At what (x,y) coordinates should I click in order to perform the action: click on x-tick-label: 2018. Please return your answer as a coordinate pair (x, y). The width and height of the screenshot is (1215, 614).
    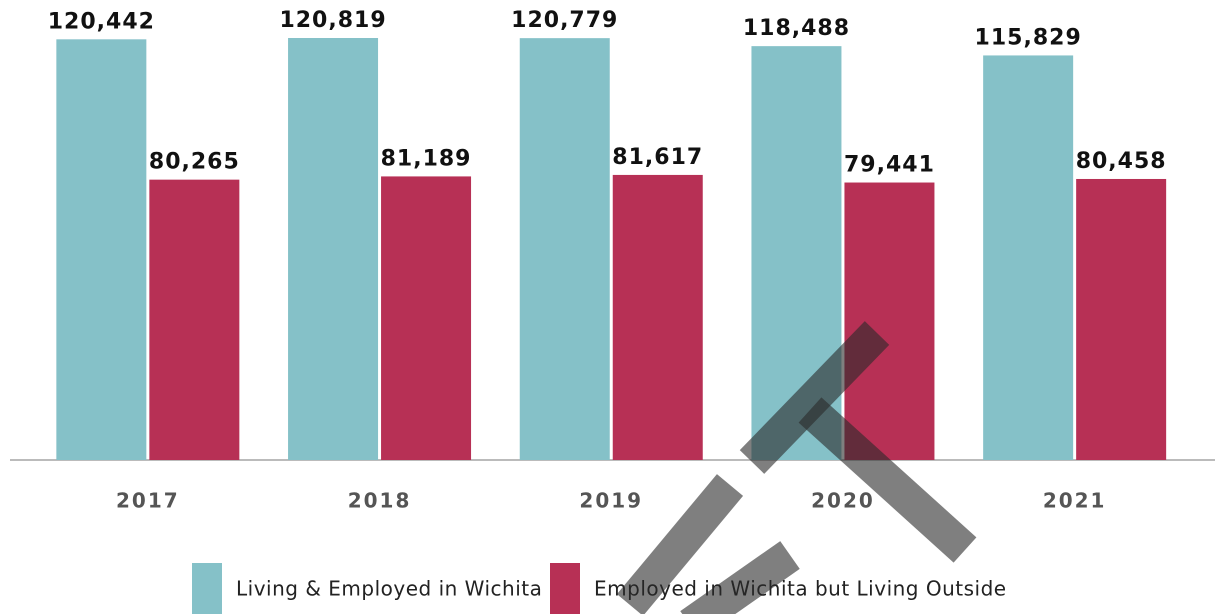
    Looking at the image, I should click on (380, 501).